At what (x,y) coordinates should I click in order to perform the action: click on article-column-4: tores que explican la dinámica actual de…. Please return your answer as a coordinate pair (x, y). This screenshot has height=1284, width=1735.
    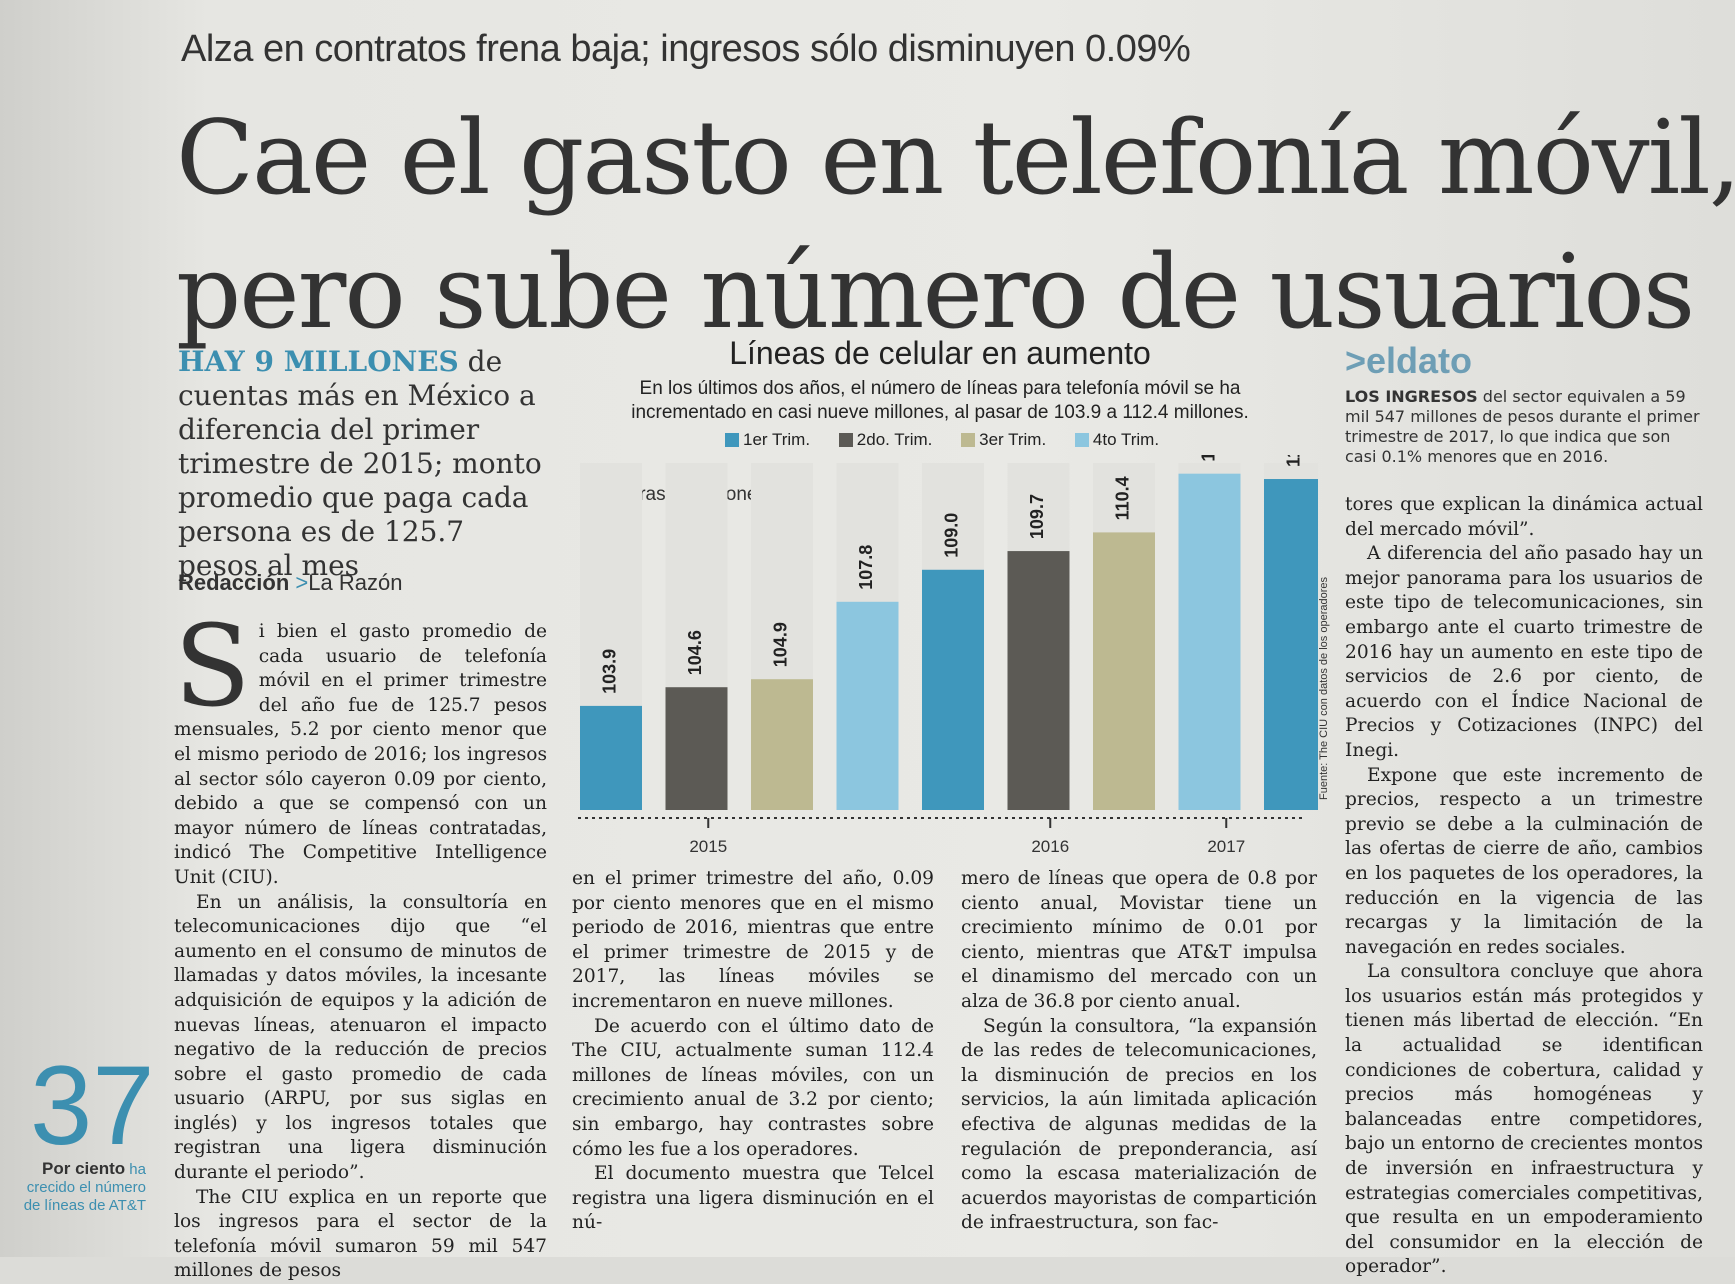
    Looking at the image, I should click on (1524, 886).